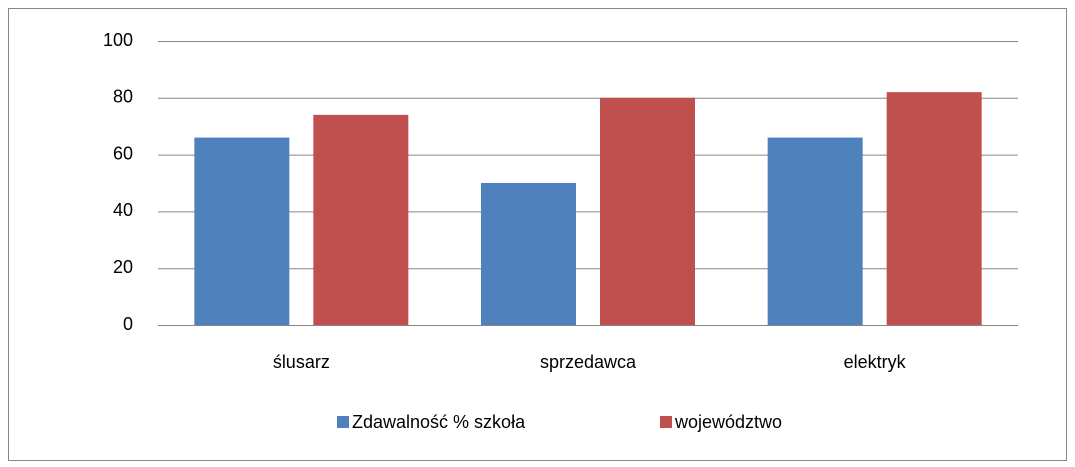 Image resolution: width=1075 pixels, height=467 pixels. I want to click on y-tick-label: 100, so click(118, 40).